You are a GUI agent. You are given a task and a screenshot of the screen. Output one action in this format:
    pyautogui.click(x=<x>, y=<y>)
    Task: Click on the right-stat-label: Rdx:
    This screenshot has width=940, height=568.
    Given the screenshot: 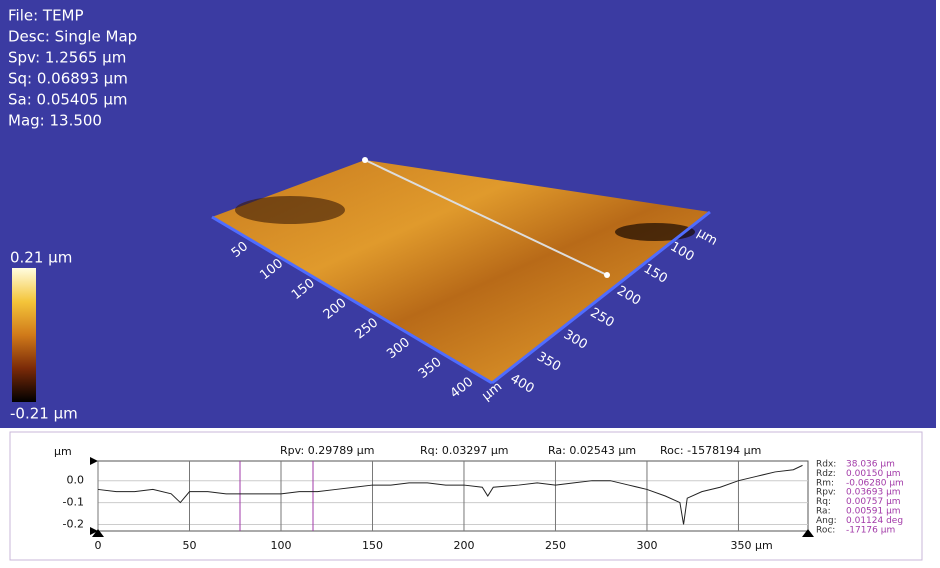 What is the action you would take?
    pyautogui.click(x=826, y=465)
    